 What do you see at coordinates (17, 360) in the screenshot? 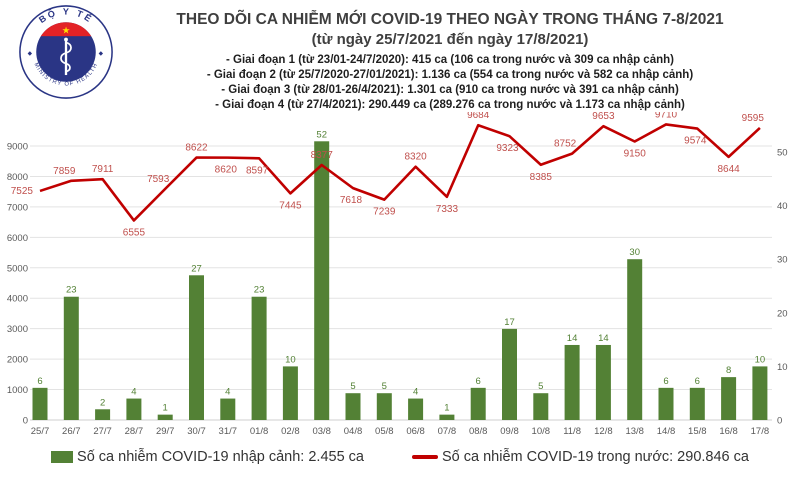
I see `left-axis-tick-label: 2000` at bounding box center [17, 360].